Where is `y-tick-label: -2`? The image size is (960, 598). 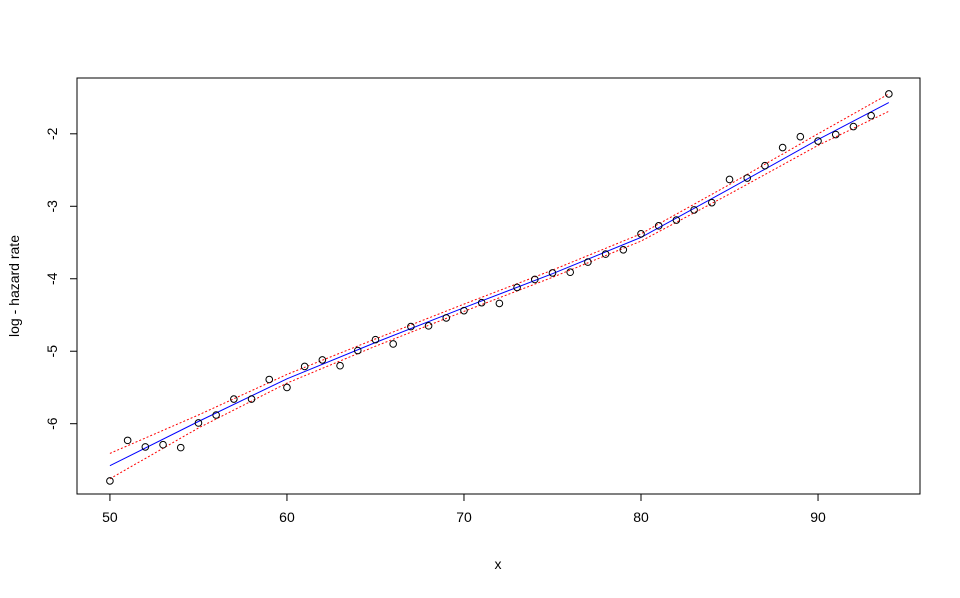
y-tick-label: -2 is located at coordinates (52, 133).